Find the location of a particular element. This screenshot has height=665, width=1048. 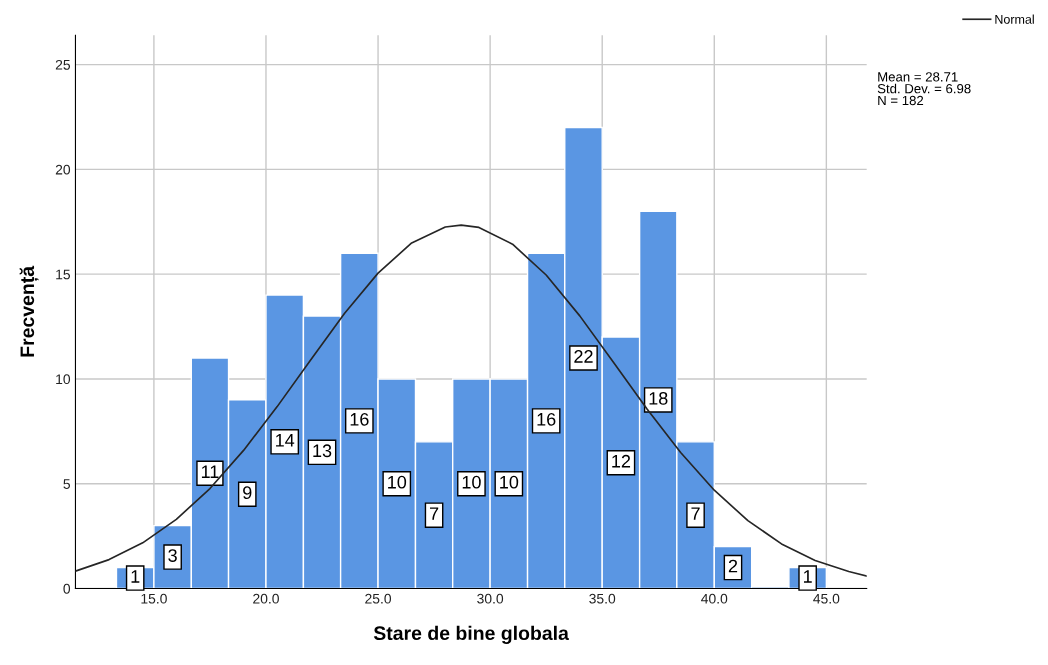

data-label: 12 is located at coordinates (621, 461).